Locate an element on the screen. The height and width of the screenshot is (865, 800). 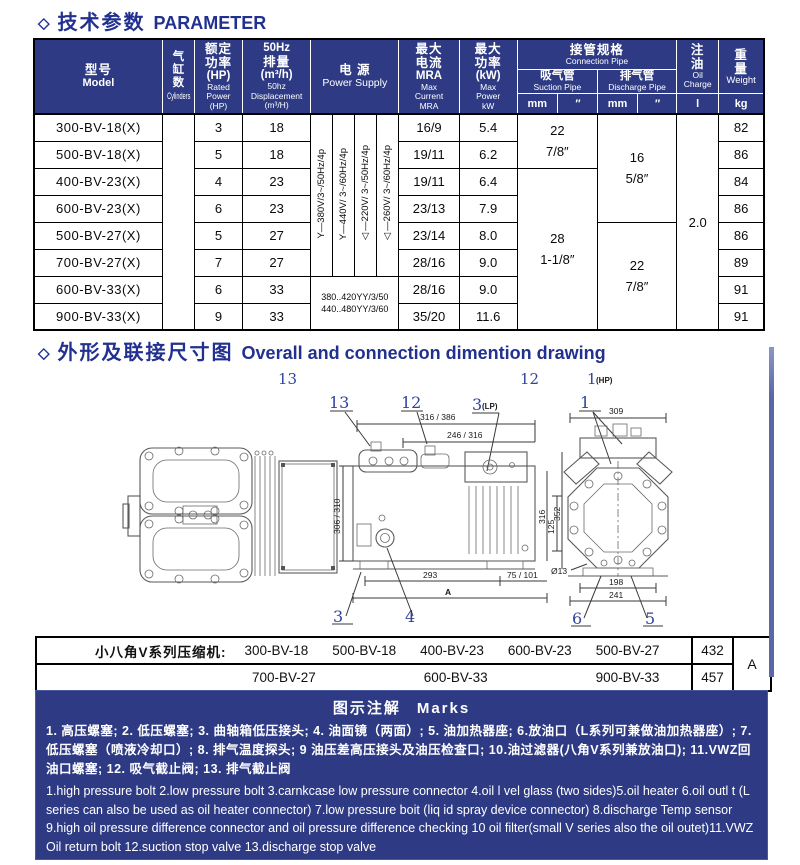
cell-weight: 86 is located at coordinates (741, 235).